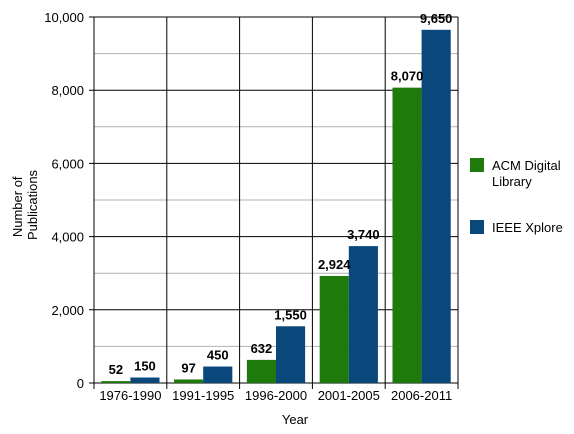 Image resolution: width=574 pixels, height=434 pixels. What do you see at coordinates (67, 90) in the screenshot?
I see `y-tick-label: 8,000` at bounding box center [67, 90].